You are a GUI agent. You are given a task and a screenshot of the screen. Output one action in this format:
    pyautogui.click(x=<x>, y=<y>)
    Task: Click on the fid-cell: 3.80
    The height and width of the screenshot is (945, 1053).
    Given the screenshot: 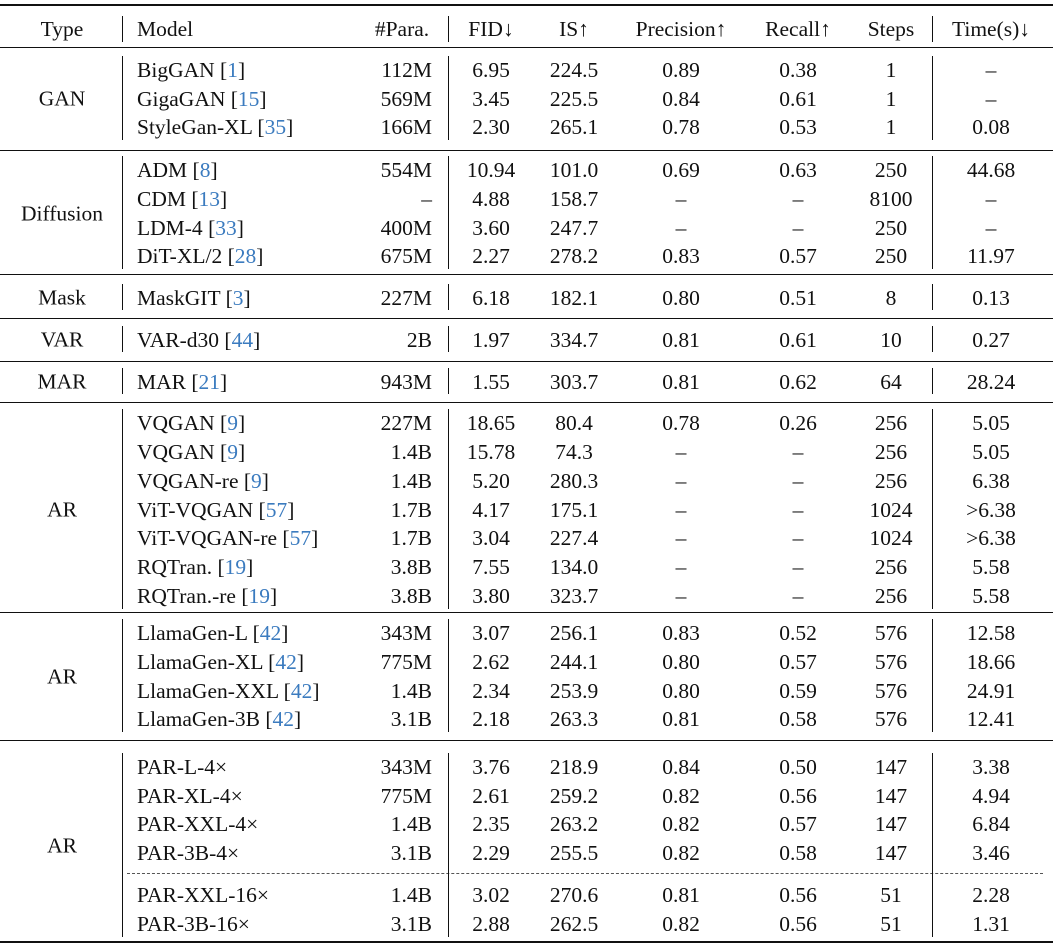 What is the action you would take?
    pyautogui.click(x=491, y=596)
    